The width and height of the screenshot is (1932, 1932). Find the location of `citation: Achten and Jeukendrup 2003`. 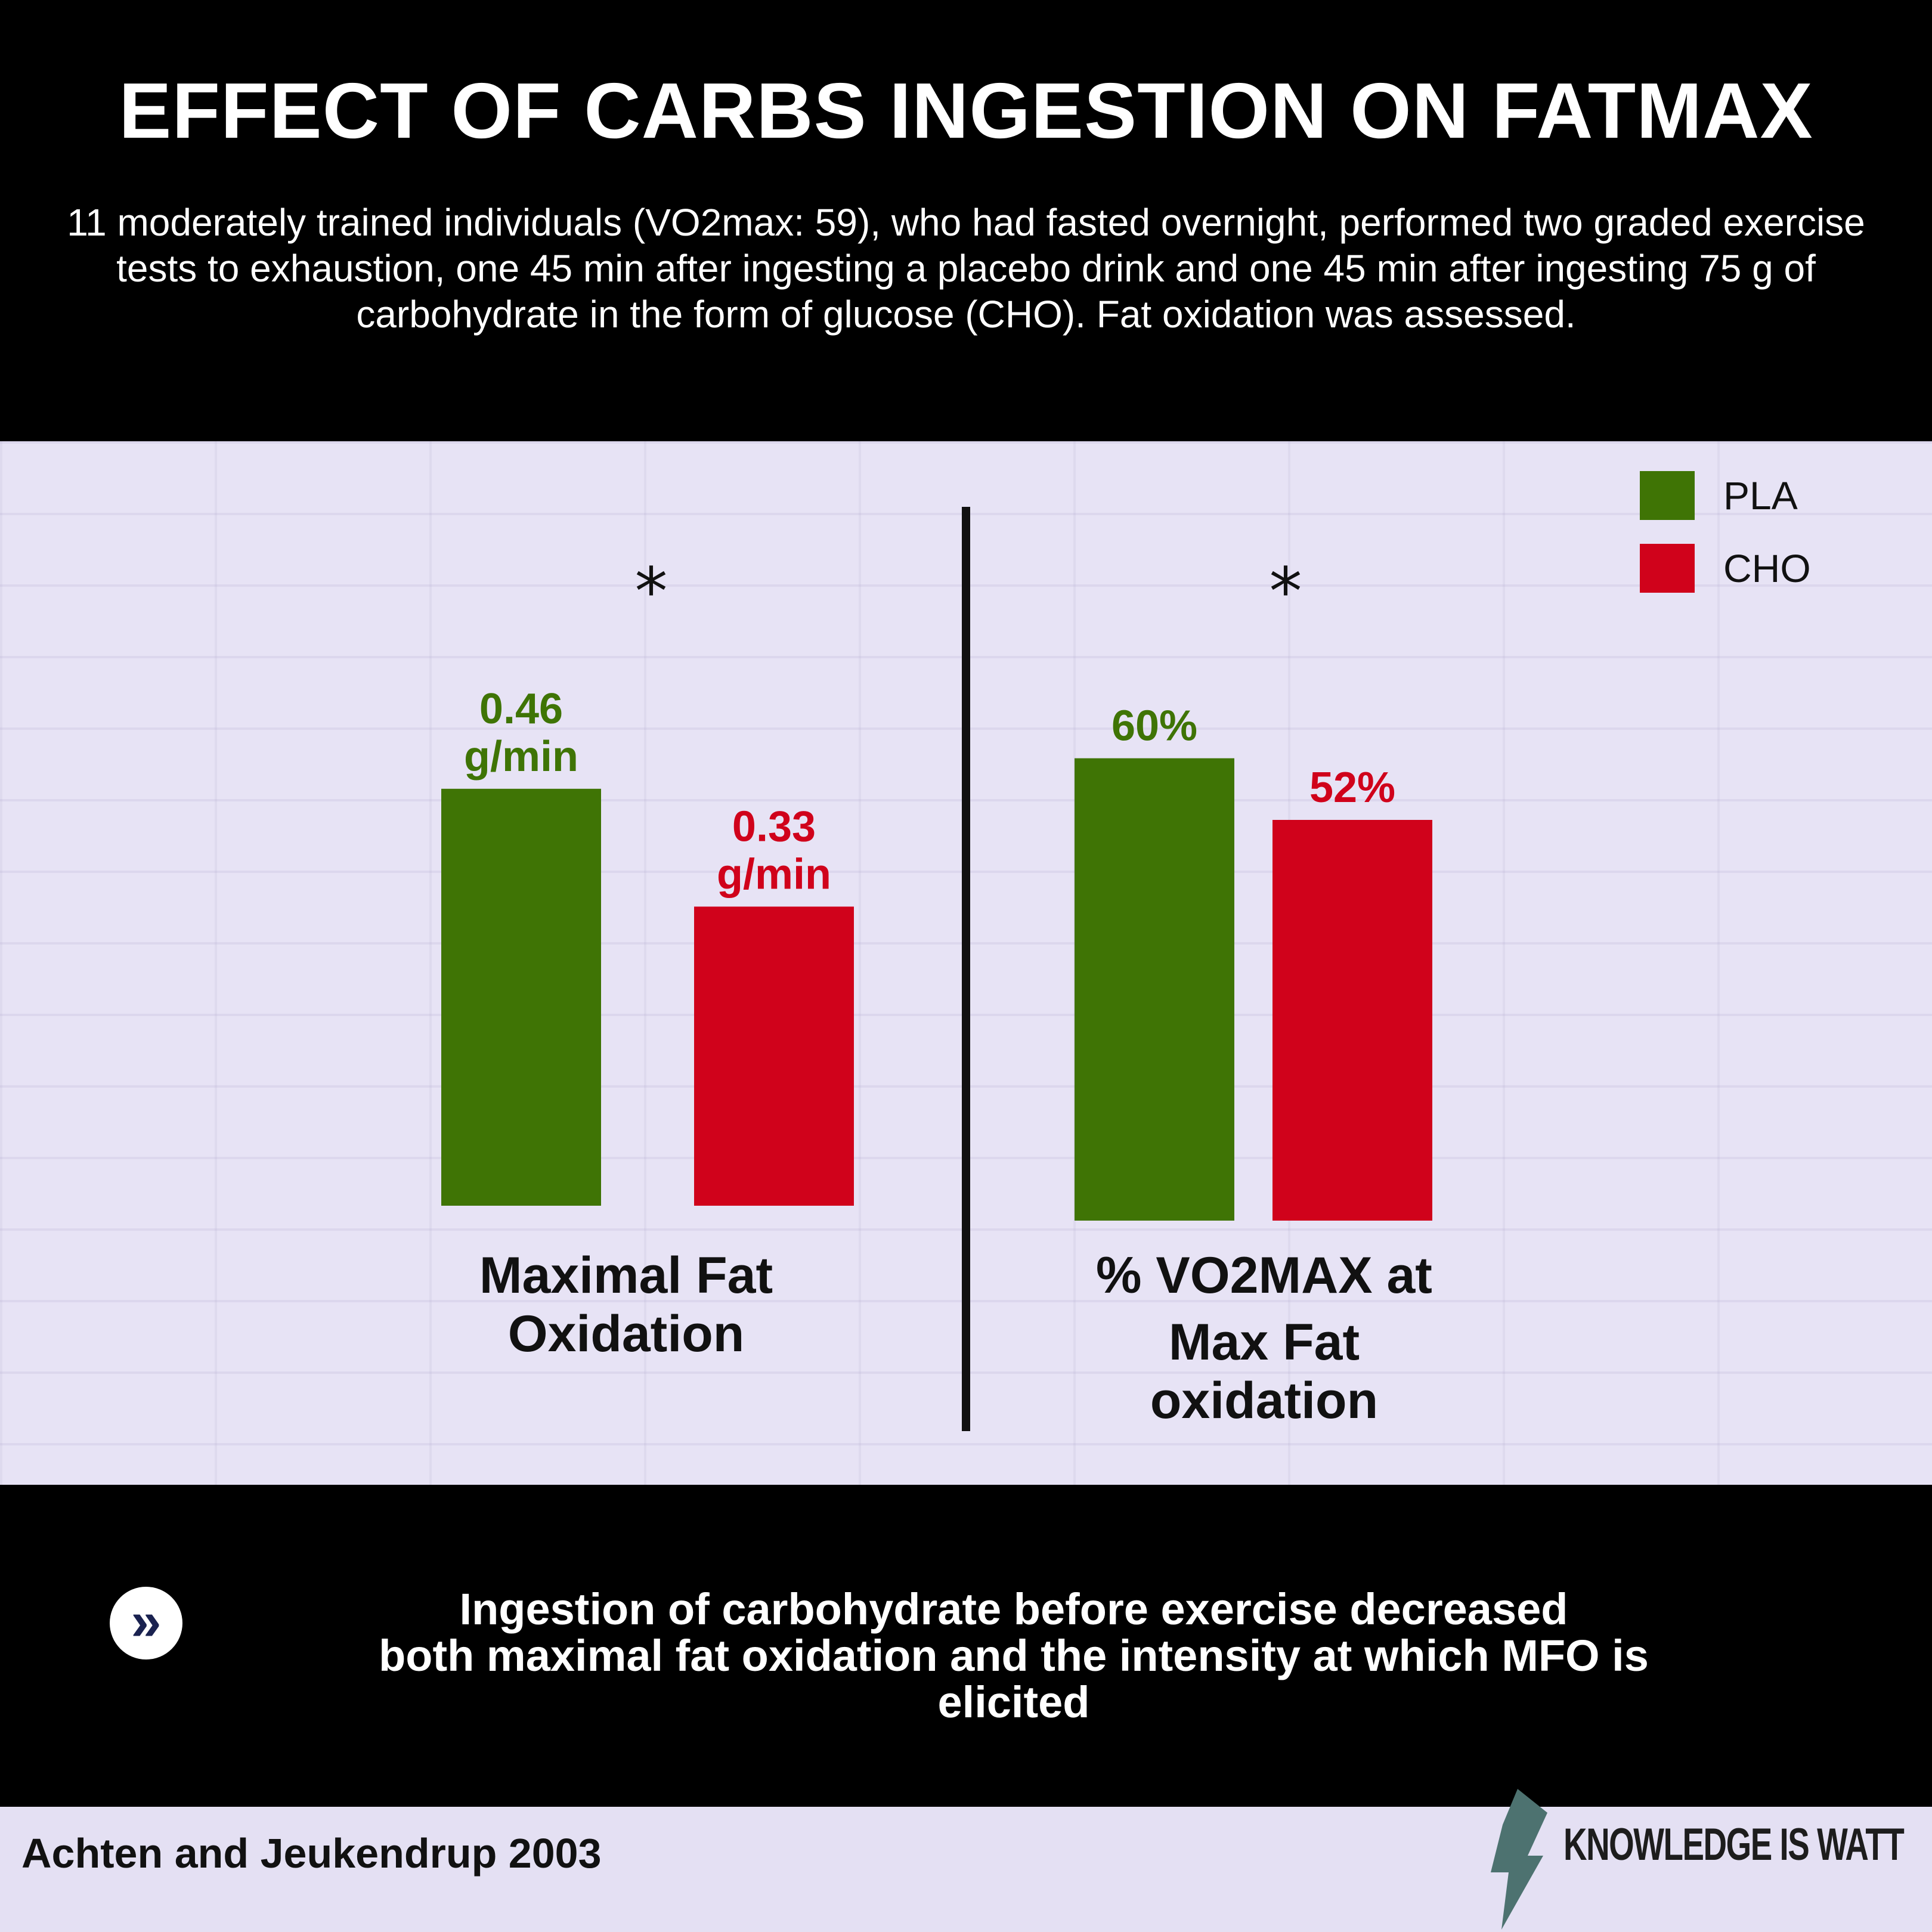

citation: Achten and Jeukendrup 2003 is located at coordinates (312, 1854).